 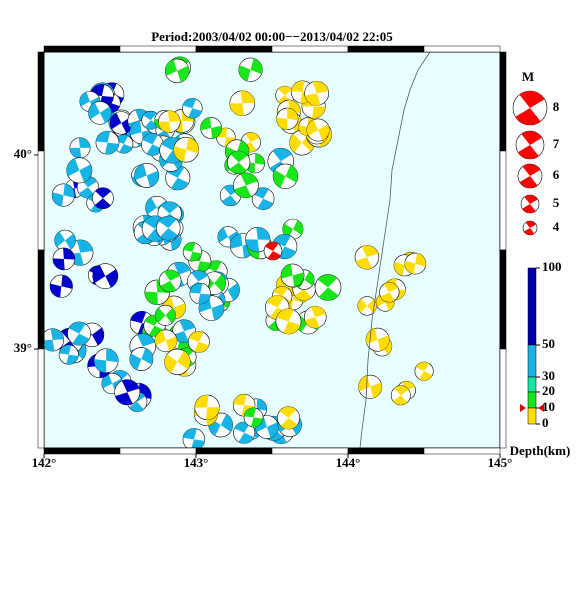 I want to click on magnitude-legend: 8 7 6 5 4, so click(x=536, y=163).